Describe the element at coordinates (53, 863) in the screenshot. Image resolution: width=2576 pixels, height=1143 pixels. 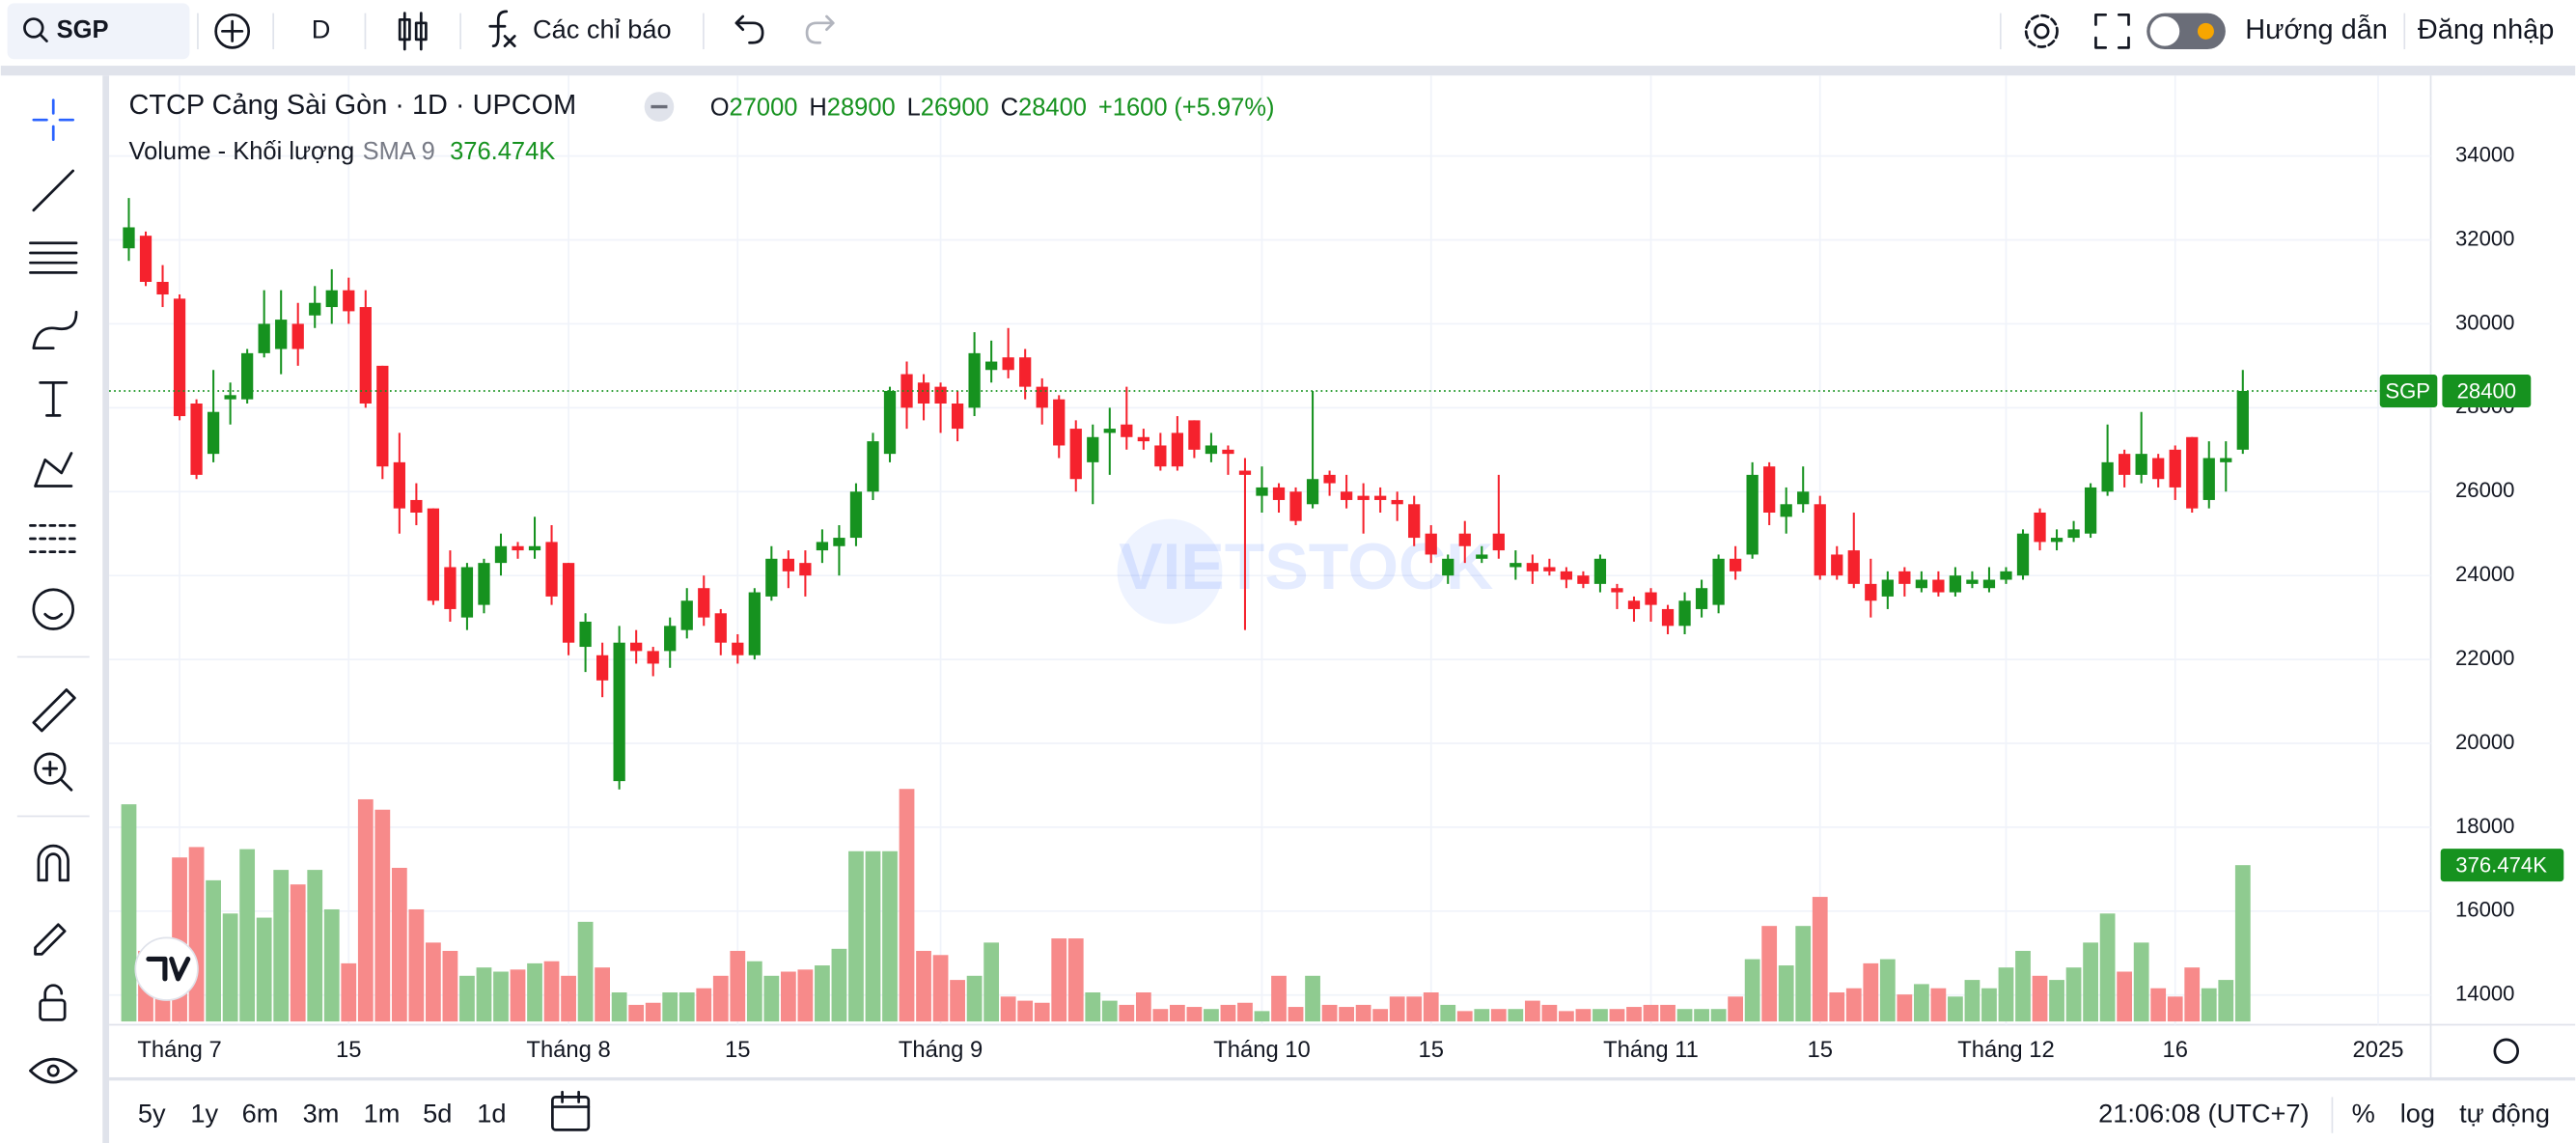
I see `magnet-tool` at that location.